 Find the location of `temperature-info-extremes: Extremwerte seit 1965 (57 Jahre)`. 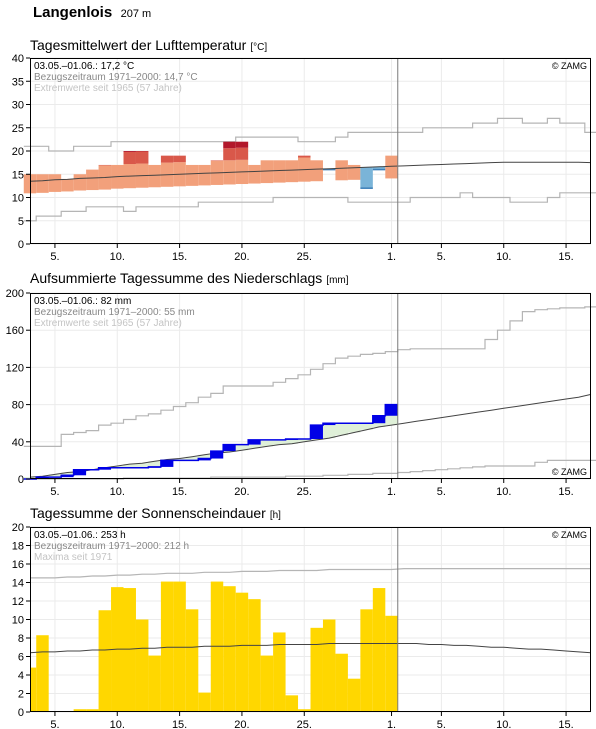

temperature-info-extremes: Extremwerte seit 1965 (57 Jahre) is located at coordinates (108, 88).